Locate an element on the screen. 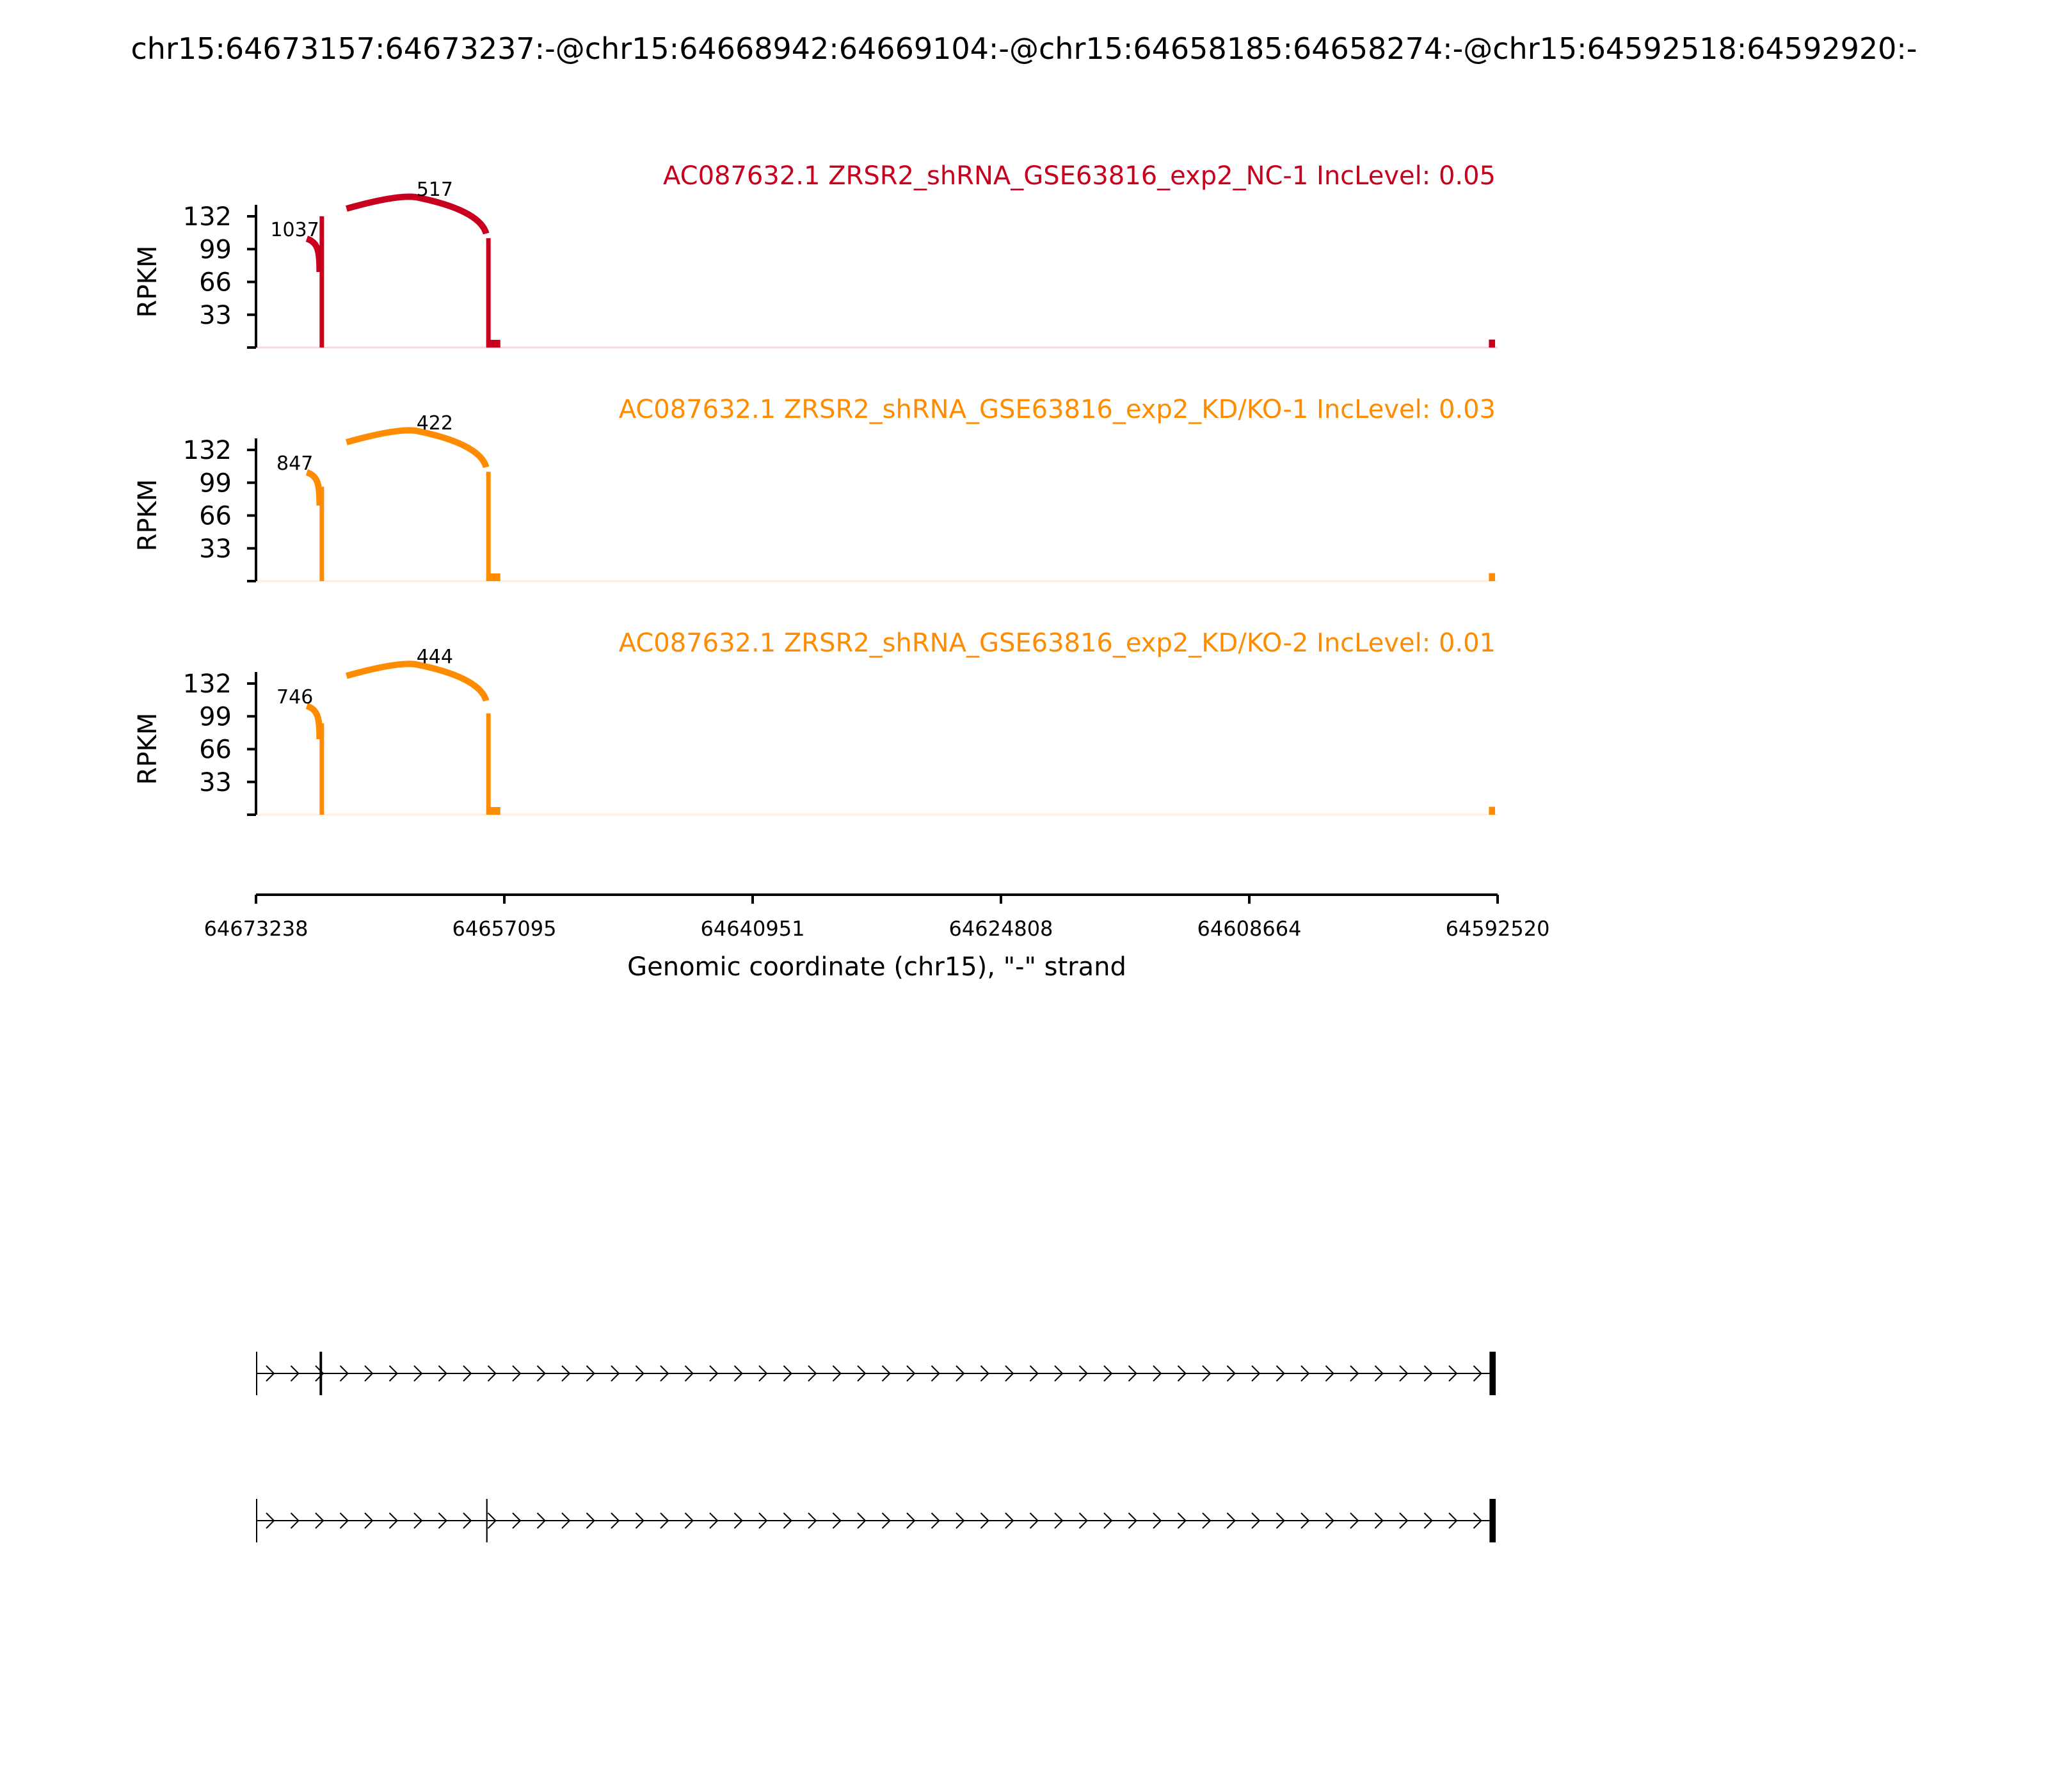 The height and width of the screenshot is (1792, 2048). junction-count: 444 is located at coordinates (435, 657).